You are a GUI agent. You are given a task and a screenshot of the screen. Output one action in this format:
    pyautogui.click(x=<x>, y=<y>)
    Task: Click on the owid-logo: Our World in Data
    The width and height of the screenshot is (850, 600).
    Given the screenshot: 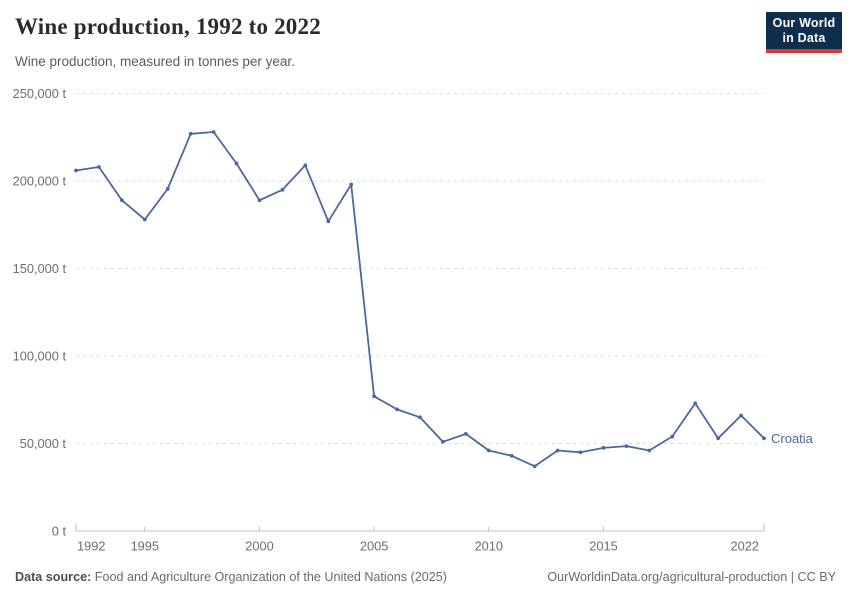 What is the action you would take?
    pyautogui.click(x=804, y=32)
    